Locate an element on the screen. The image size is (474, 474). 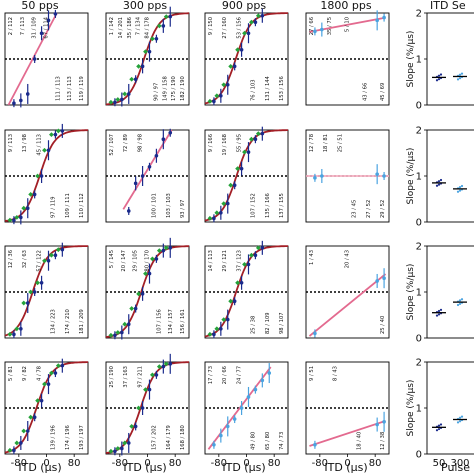
panel-r0c0-trial-label-4: 111 / 113 is located at coordinates (58, 88).